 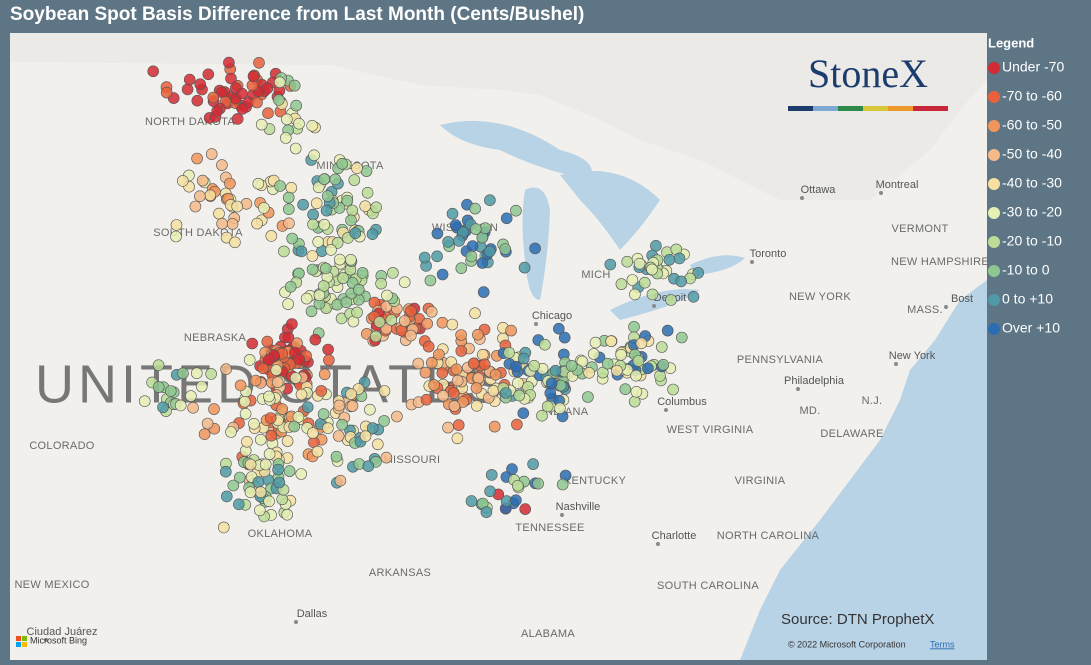 What do you see at coordinates (800, 108) in the screenshot?
I see `logo-bar` at bounding box center [800, 108].